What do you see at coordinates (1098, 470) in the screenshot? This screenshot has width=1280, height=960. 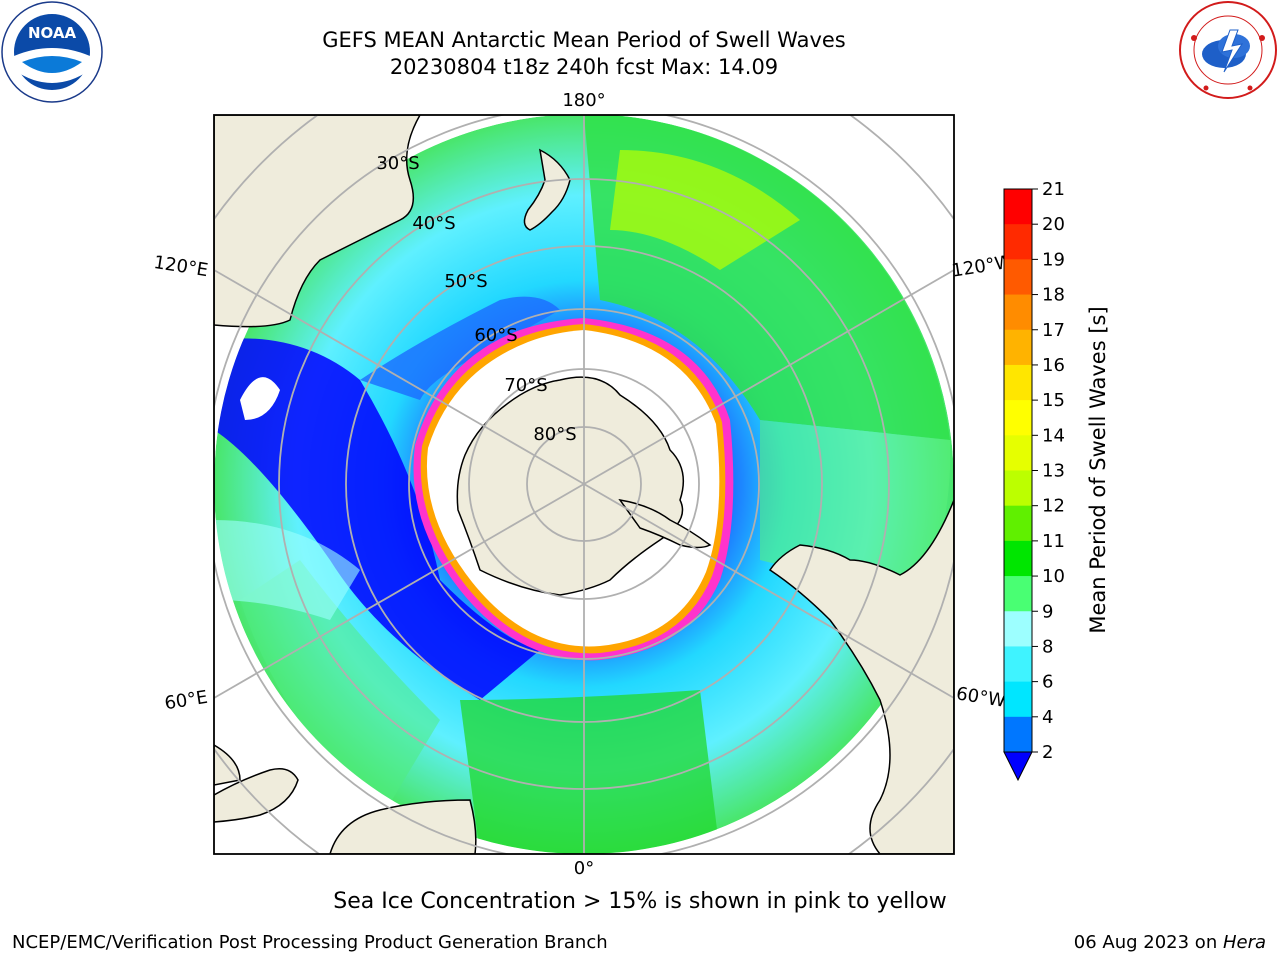 I see `colorbar-label: Mean Period of Swell Waves [s]` at bounding box center [1098, 470].